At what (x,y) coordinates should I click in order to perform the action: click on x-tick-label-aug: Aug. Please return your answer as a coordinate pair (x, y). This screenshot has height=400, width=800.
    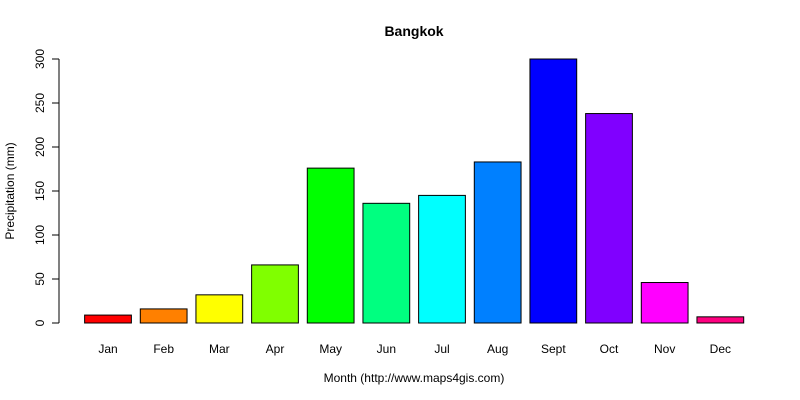
    Looking at the image, I should click on (497, 349).